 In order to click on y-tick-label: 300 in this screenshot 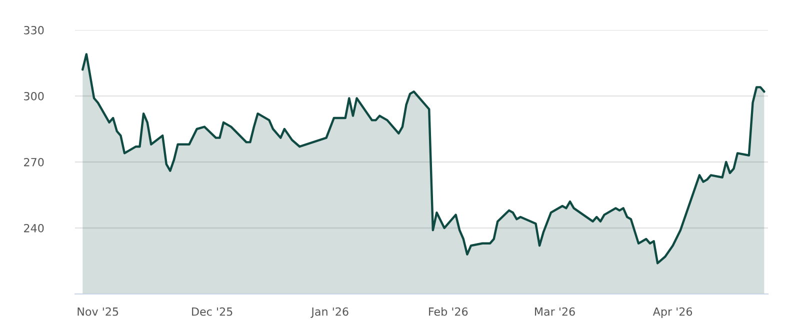, I will do `click(34, 96)`.